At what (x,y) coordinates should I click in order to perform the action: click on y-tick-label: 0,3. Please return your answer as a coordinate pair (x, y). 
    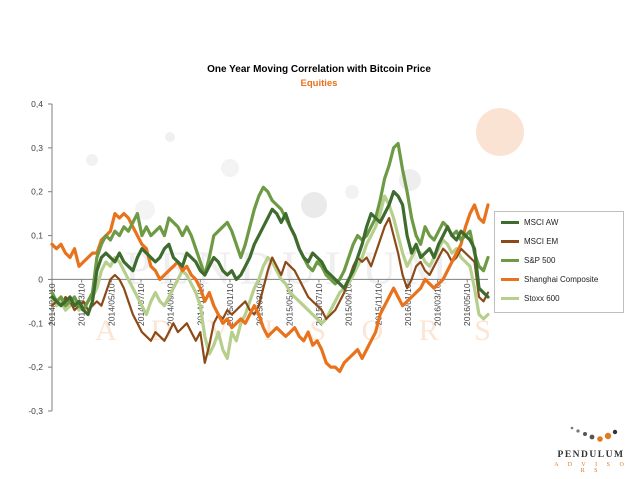
    Looking at the image, I should click on (37, 148).